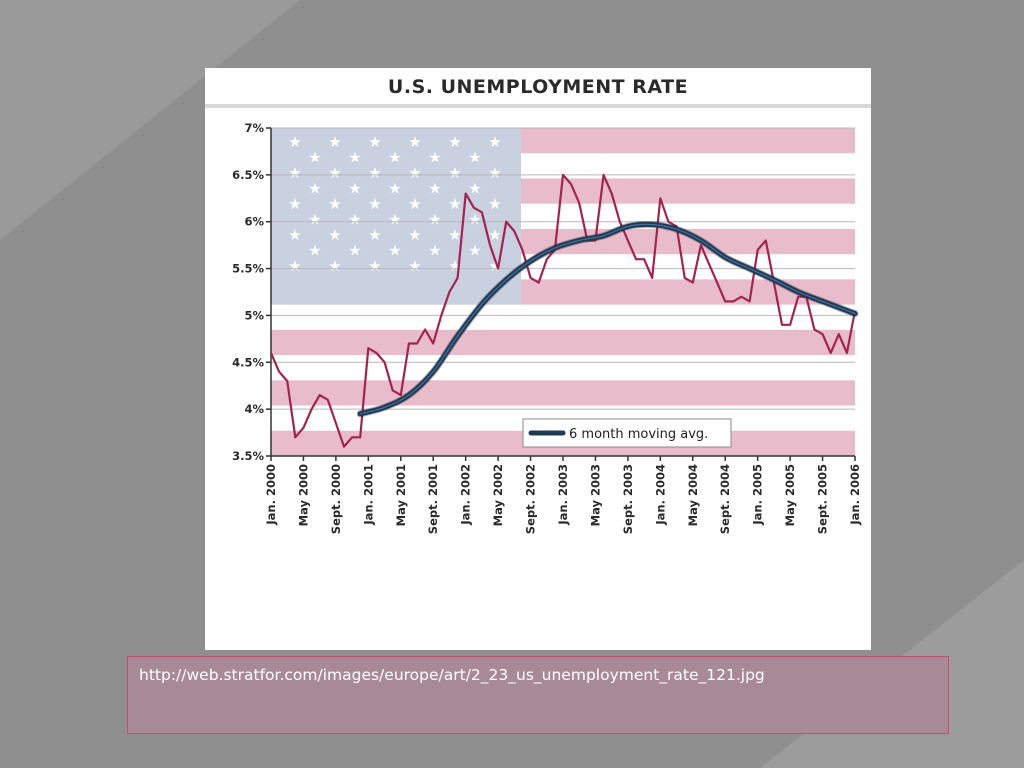  I want to click on y-tick-label: 6.5%, so click(248, 175).